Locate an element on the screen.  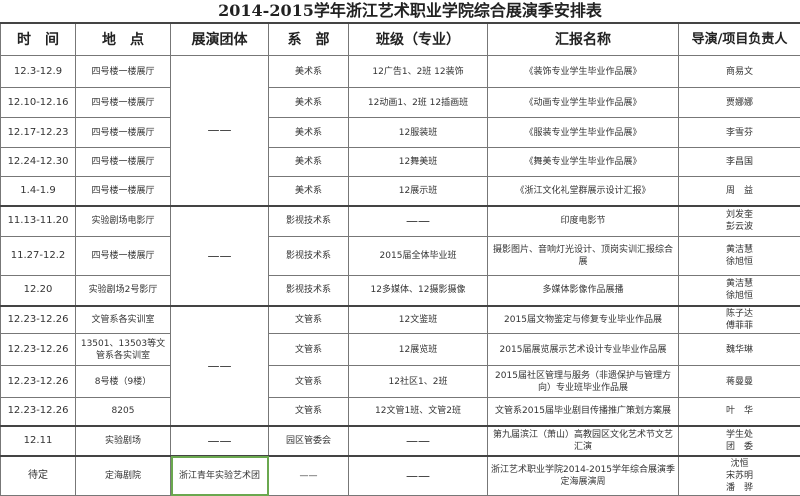
header-place: 地 点 is located at coordinates (123, 39).